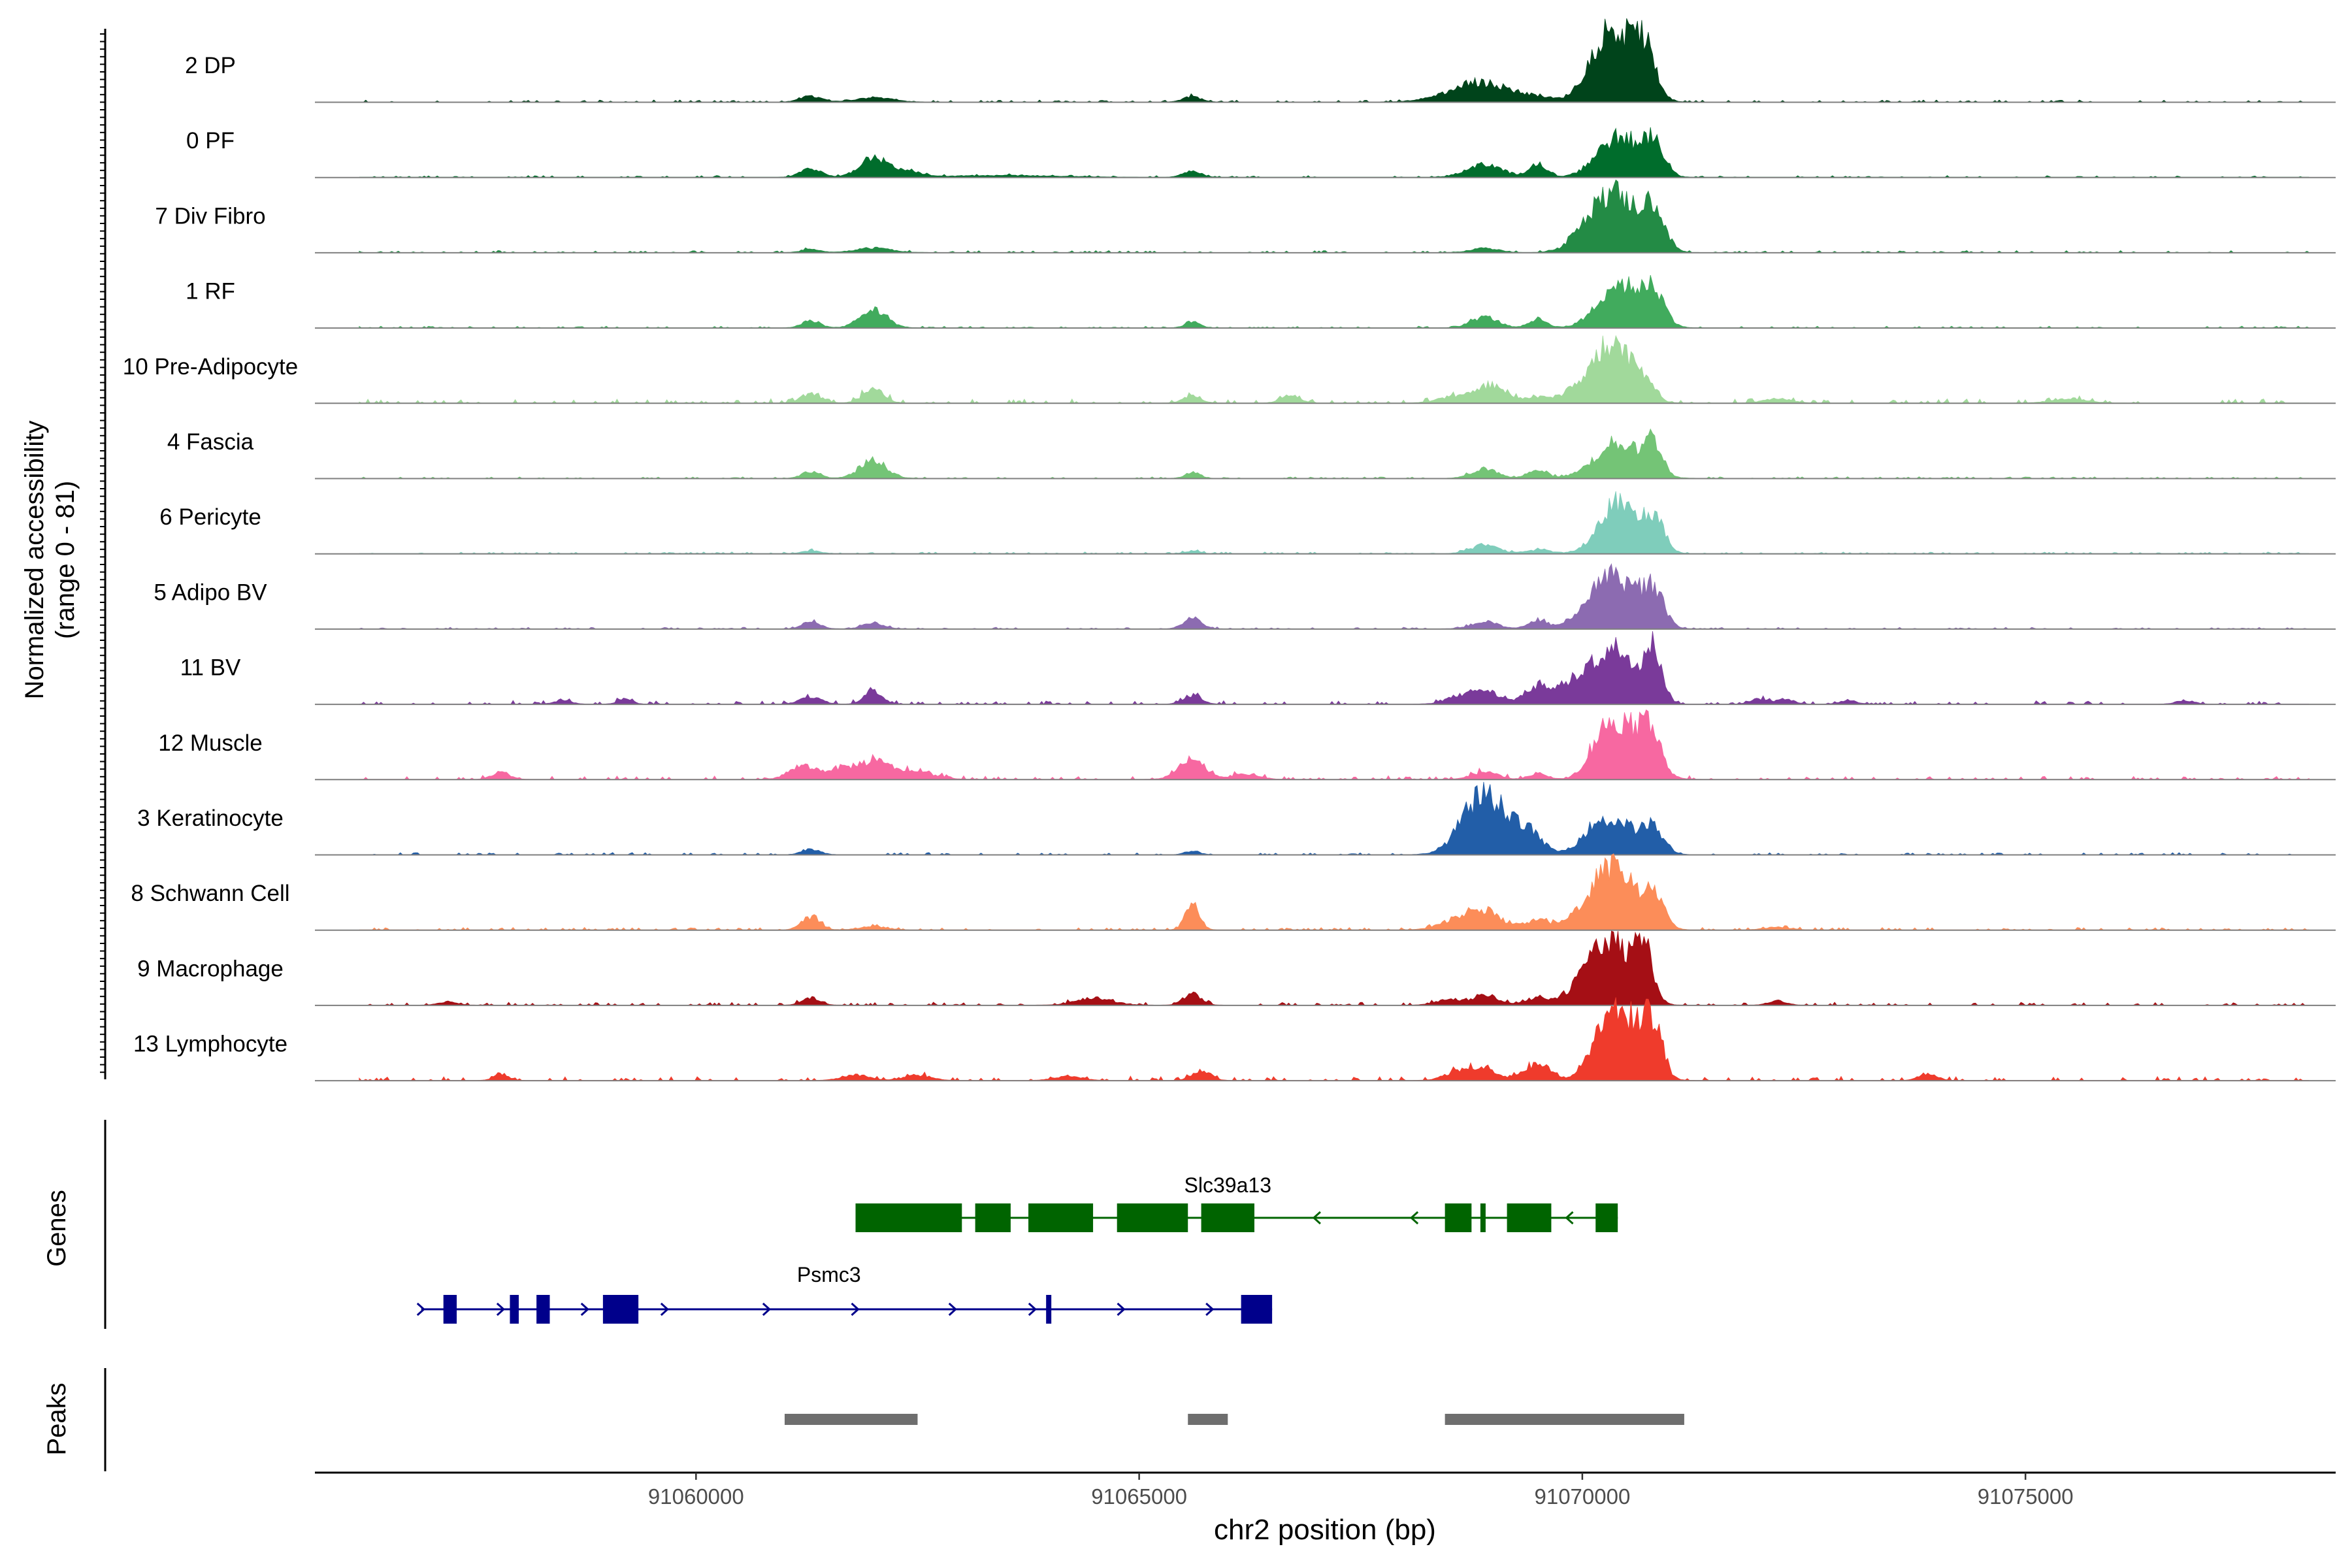 The image size is (2352, 1568). I want to click on track-label: 9 Macrophage, so click(210, 968).